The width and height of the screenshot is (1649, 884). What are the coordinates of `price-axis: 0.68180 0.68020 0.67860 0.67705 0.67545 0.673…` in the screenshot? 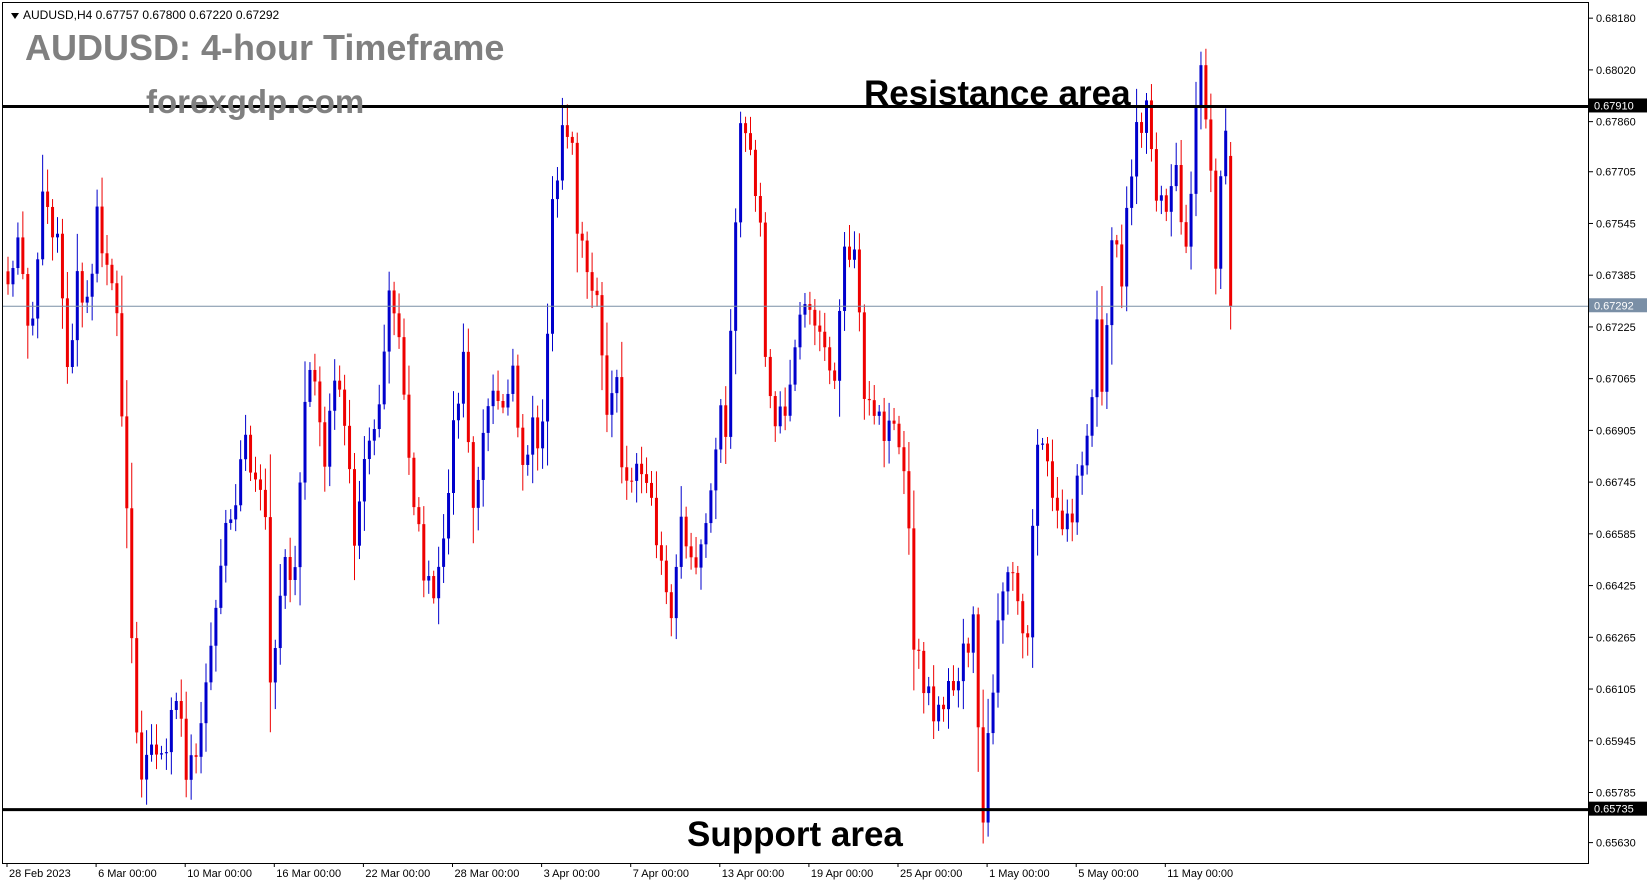 It's located at (1619, 433).